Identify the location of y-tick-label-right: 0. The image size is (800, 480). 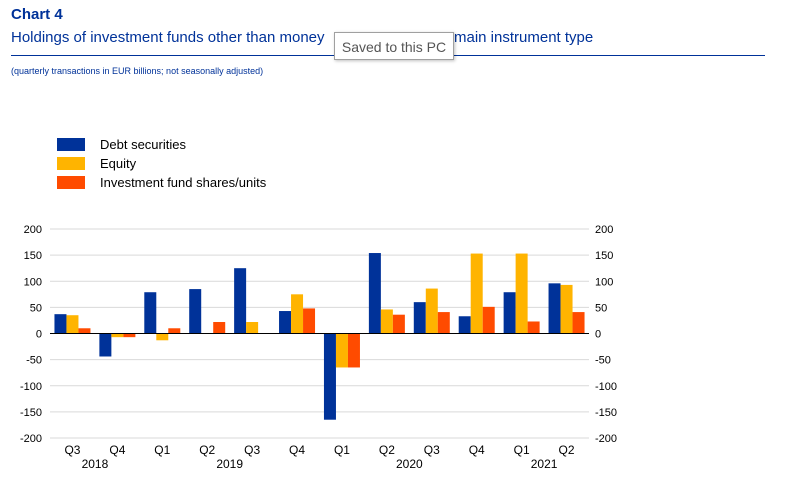
(598, 335).